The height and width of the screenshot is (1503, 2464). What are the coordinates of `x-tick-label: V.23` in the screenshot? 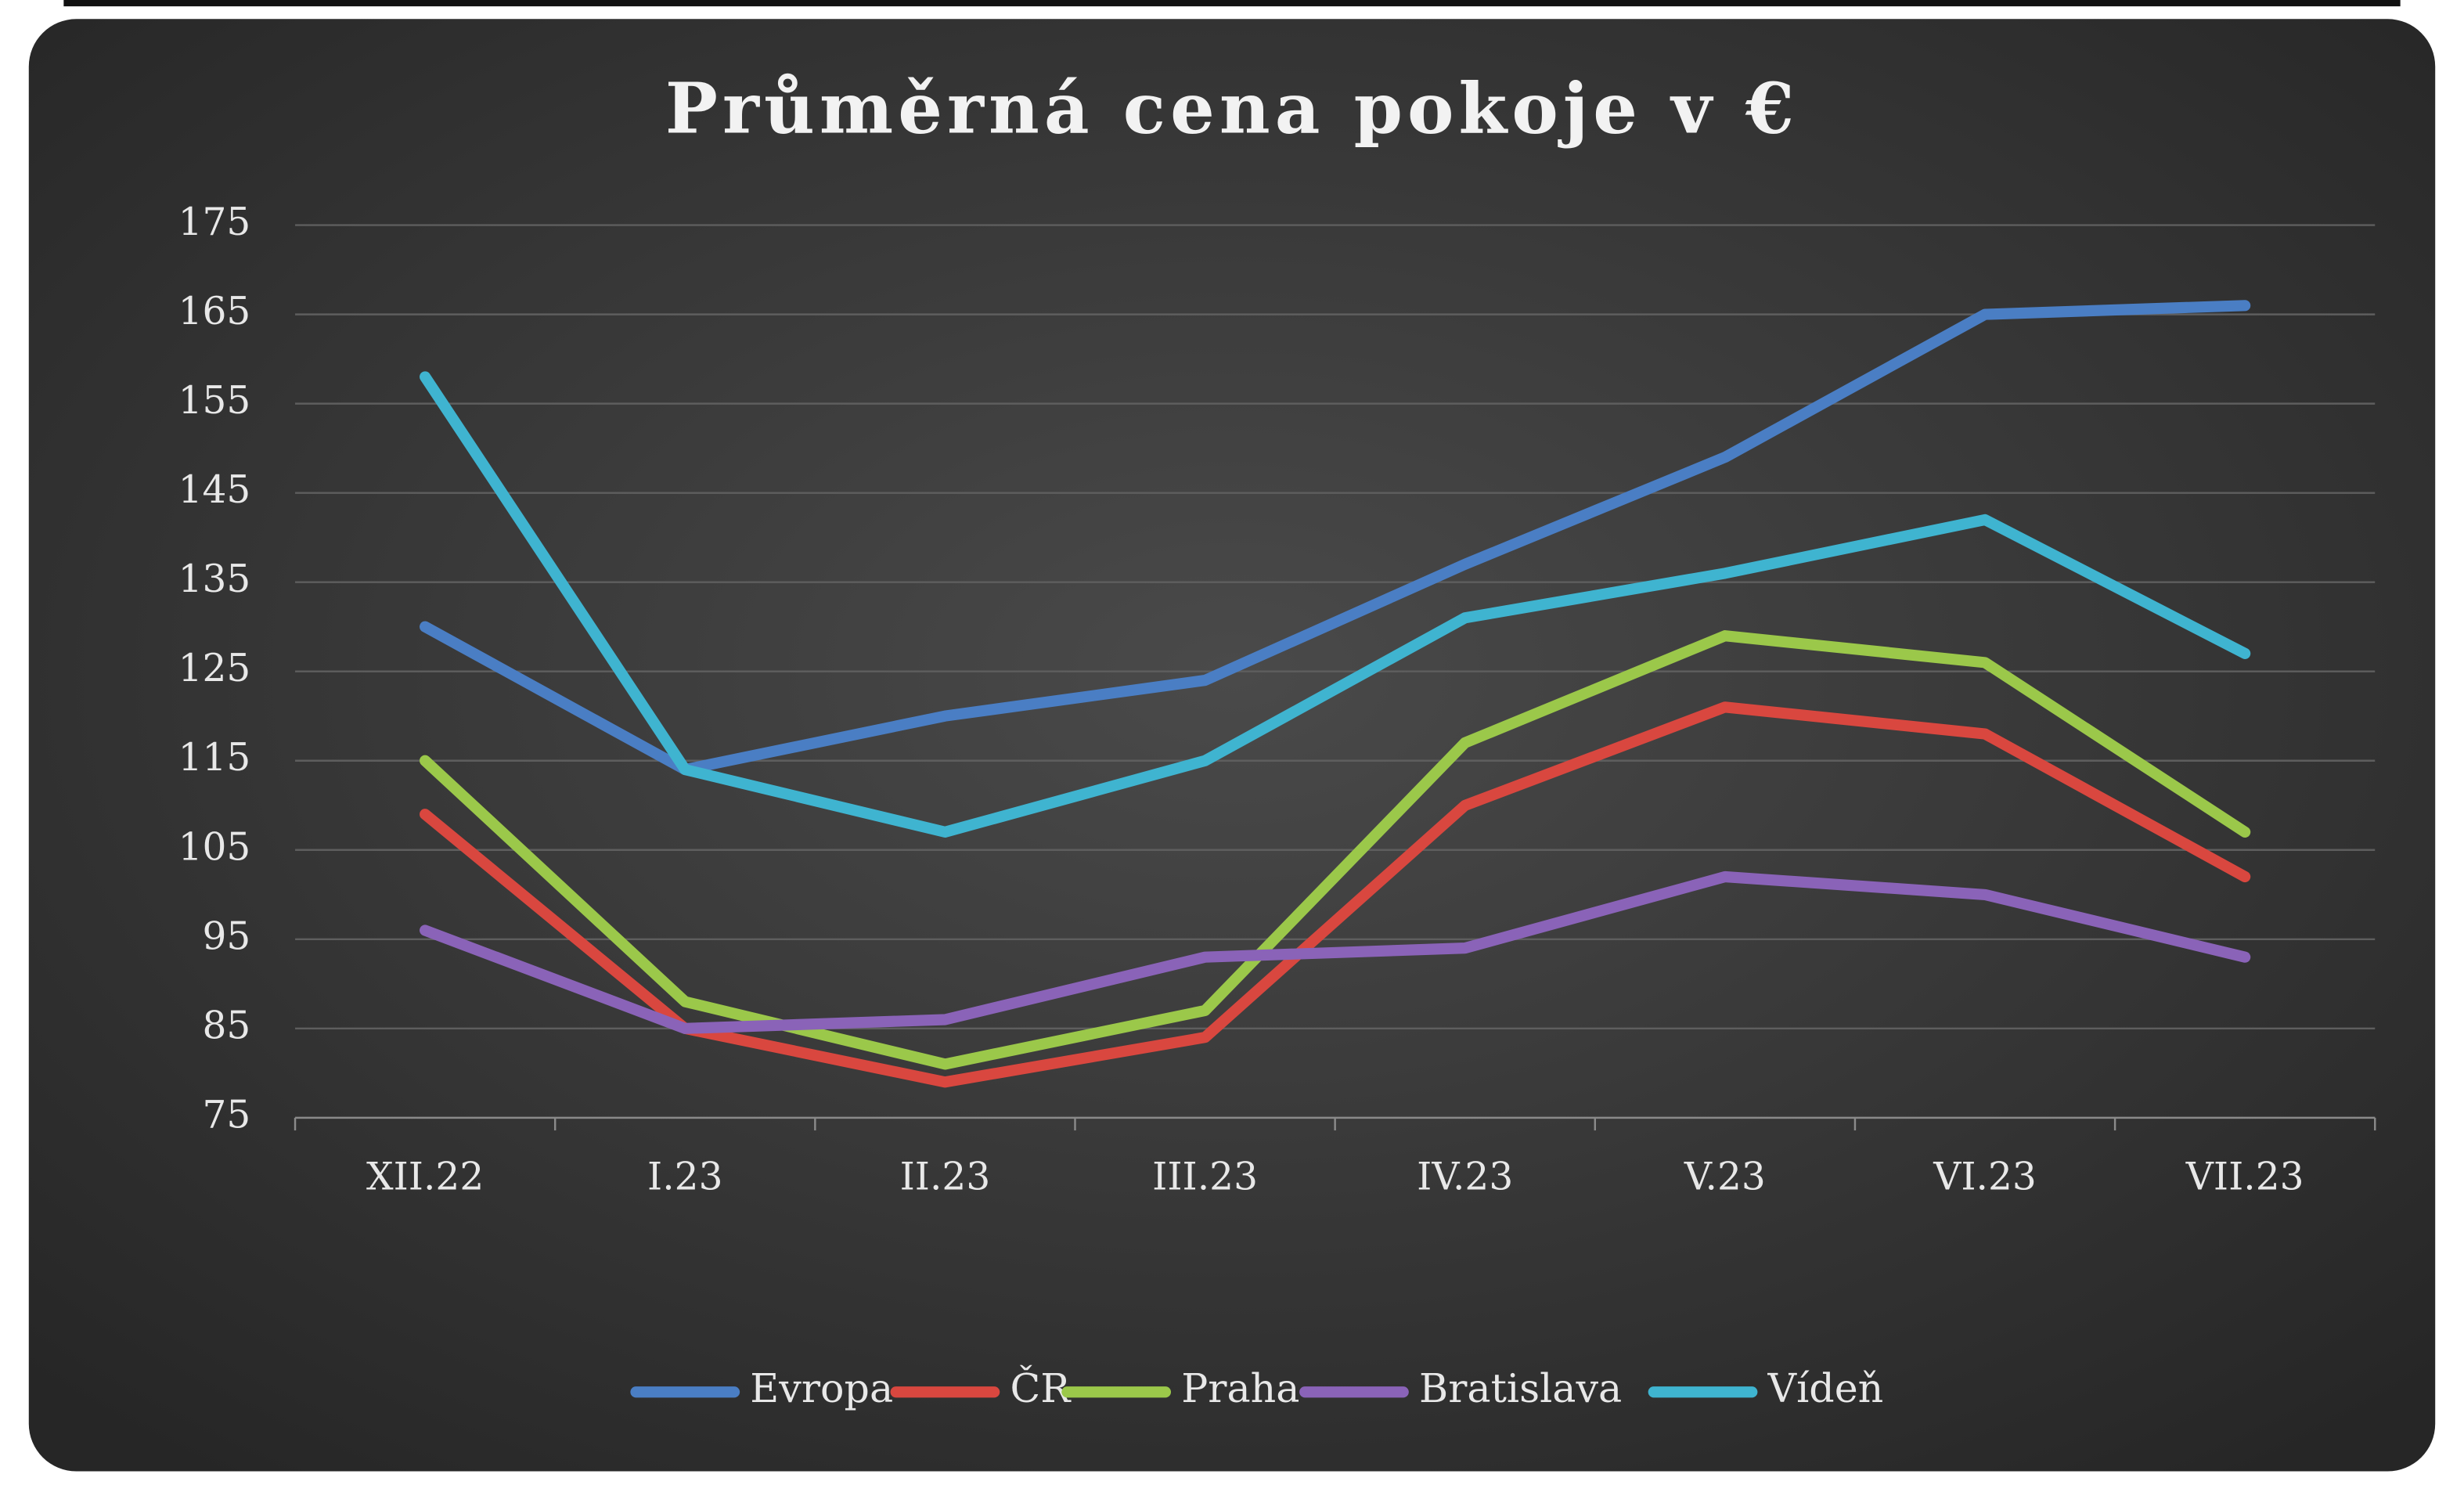 It's located at (1725, 1176).